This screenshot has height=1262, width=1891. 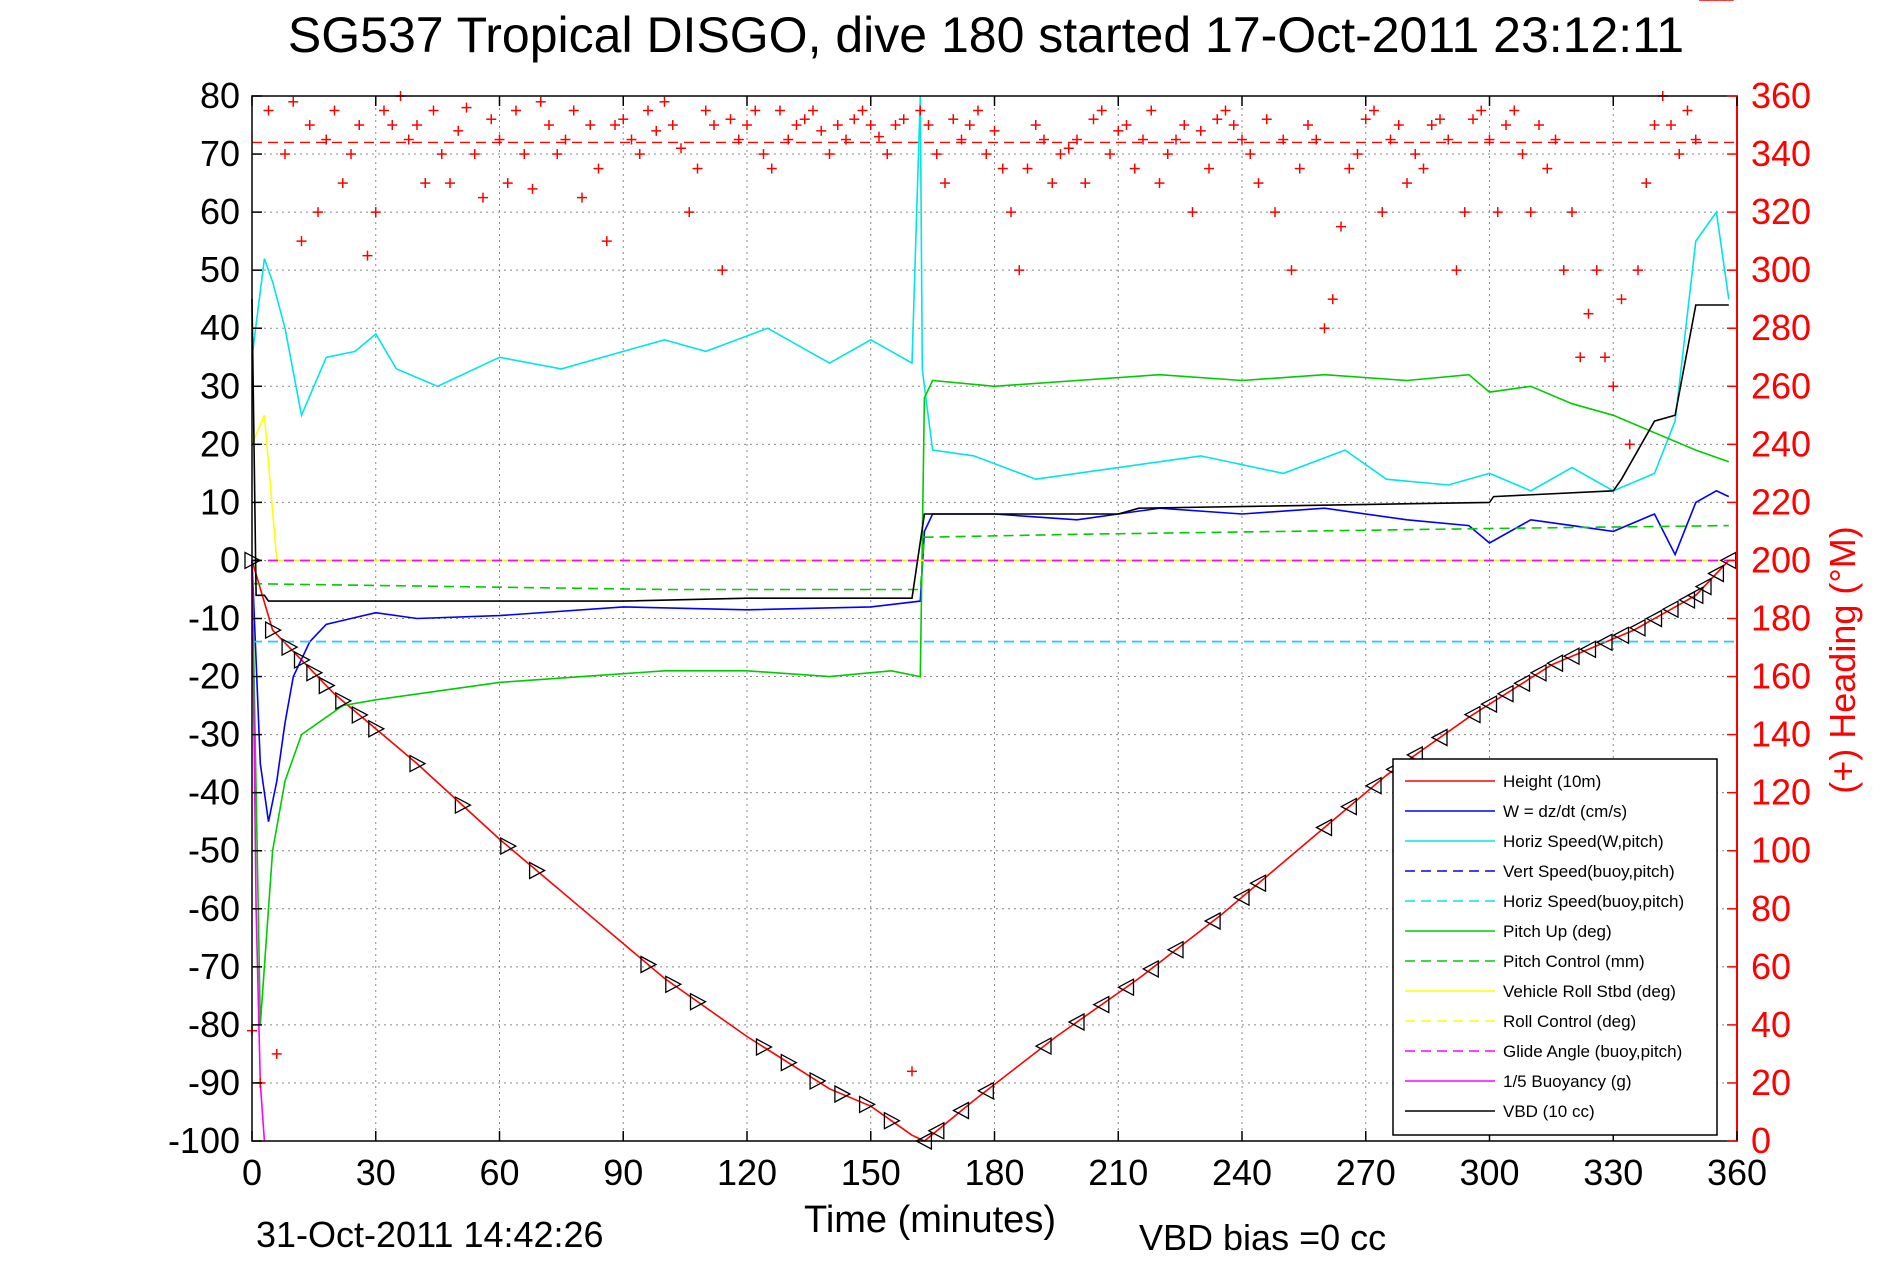 What do you see at coordinates (1781, 385) in the screenshot?
I see `y-right-tick-label: 260` at bounding box center [1781, 385].